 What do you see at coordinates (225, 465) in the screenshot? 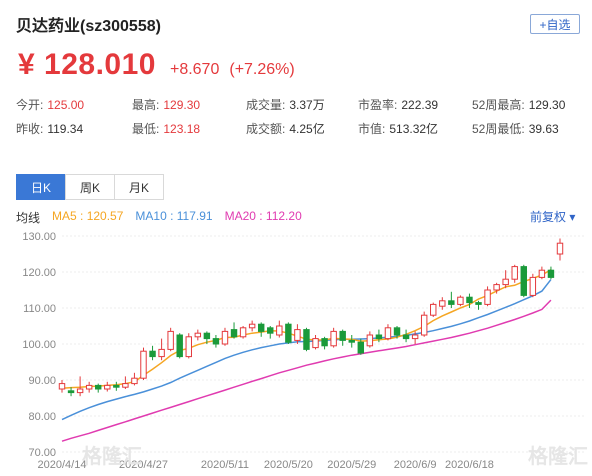
I see `x-tick-label: 2020/5/11` at bounding box center [225, 465].